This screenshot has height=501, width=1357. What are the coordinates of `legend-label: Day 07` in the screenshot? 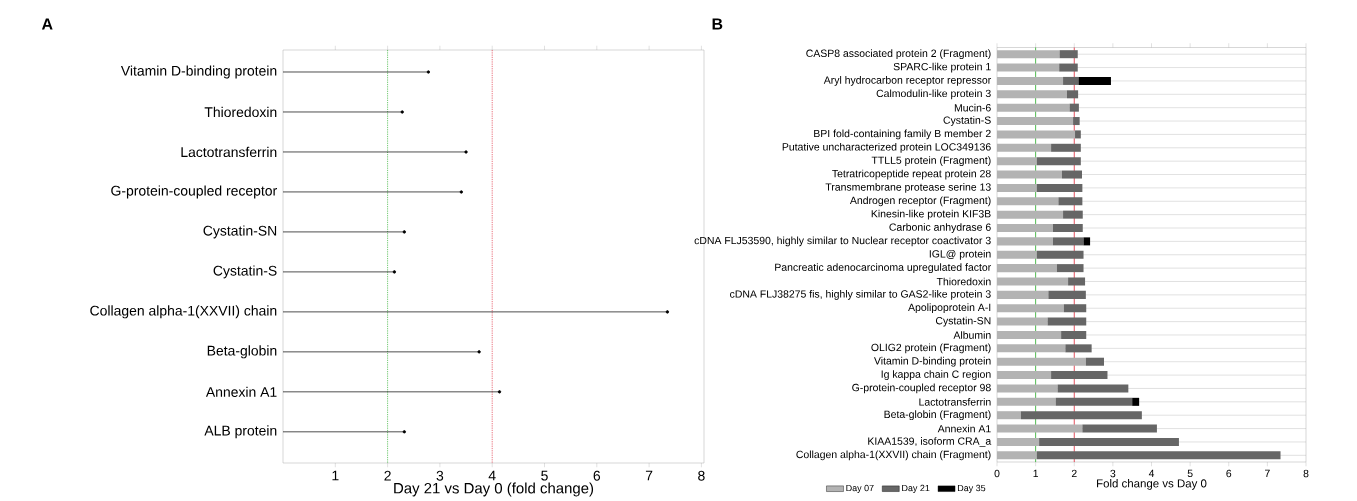 It's located at (860, 488).